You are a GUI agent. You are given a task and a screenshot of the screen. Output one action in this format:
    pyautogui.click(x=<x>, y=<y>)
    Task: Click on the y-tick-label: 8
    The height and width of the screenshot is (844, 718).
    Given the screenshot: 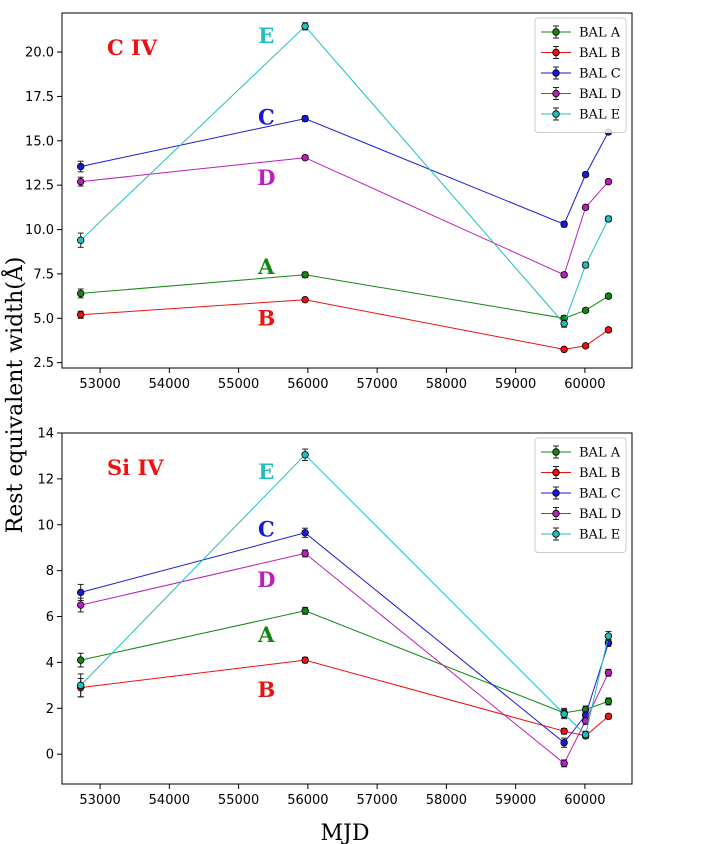 What is the action you would take?
    pyautogui.click(x=50, y=571)
    